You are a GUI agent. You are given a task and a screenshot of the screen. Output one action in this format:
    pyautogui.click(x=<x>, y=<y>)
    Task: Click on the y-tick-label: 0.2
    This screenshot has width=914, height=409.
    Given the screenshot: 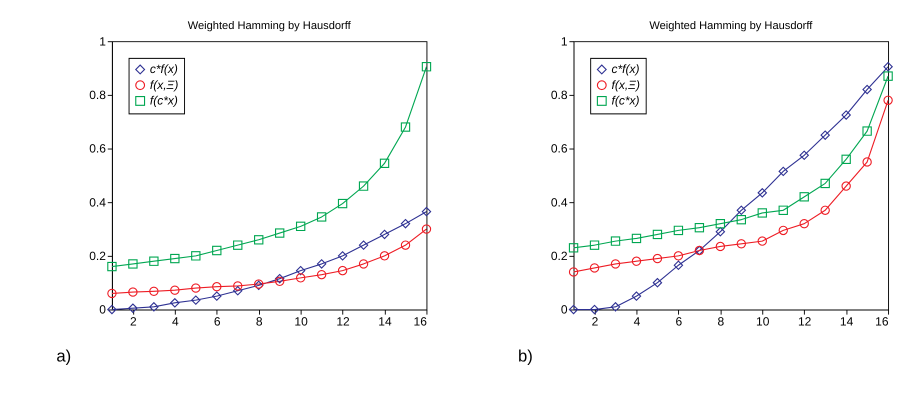 What is the action you would take?
    pyautogui.click(x=559, y=256)
    